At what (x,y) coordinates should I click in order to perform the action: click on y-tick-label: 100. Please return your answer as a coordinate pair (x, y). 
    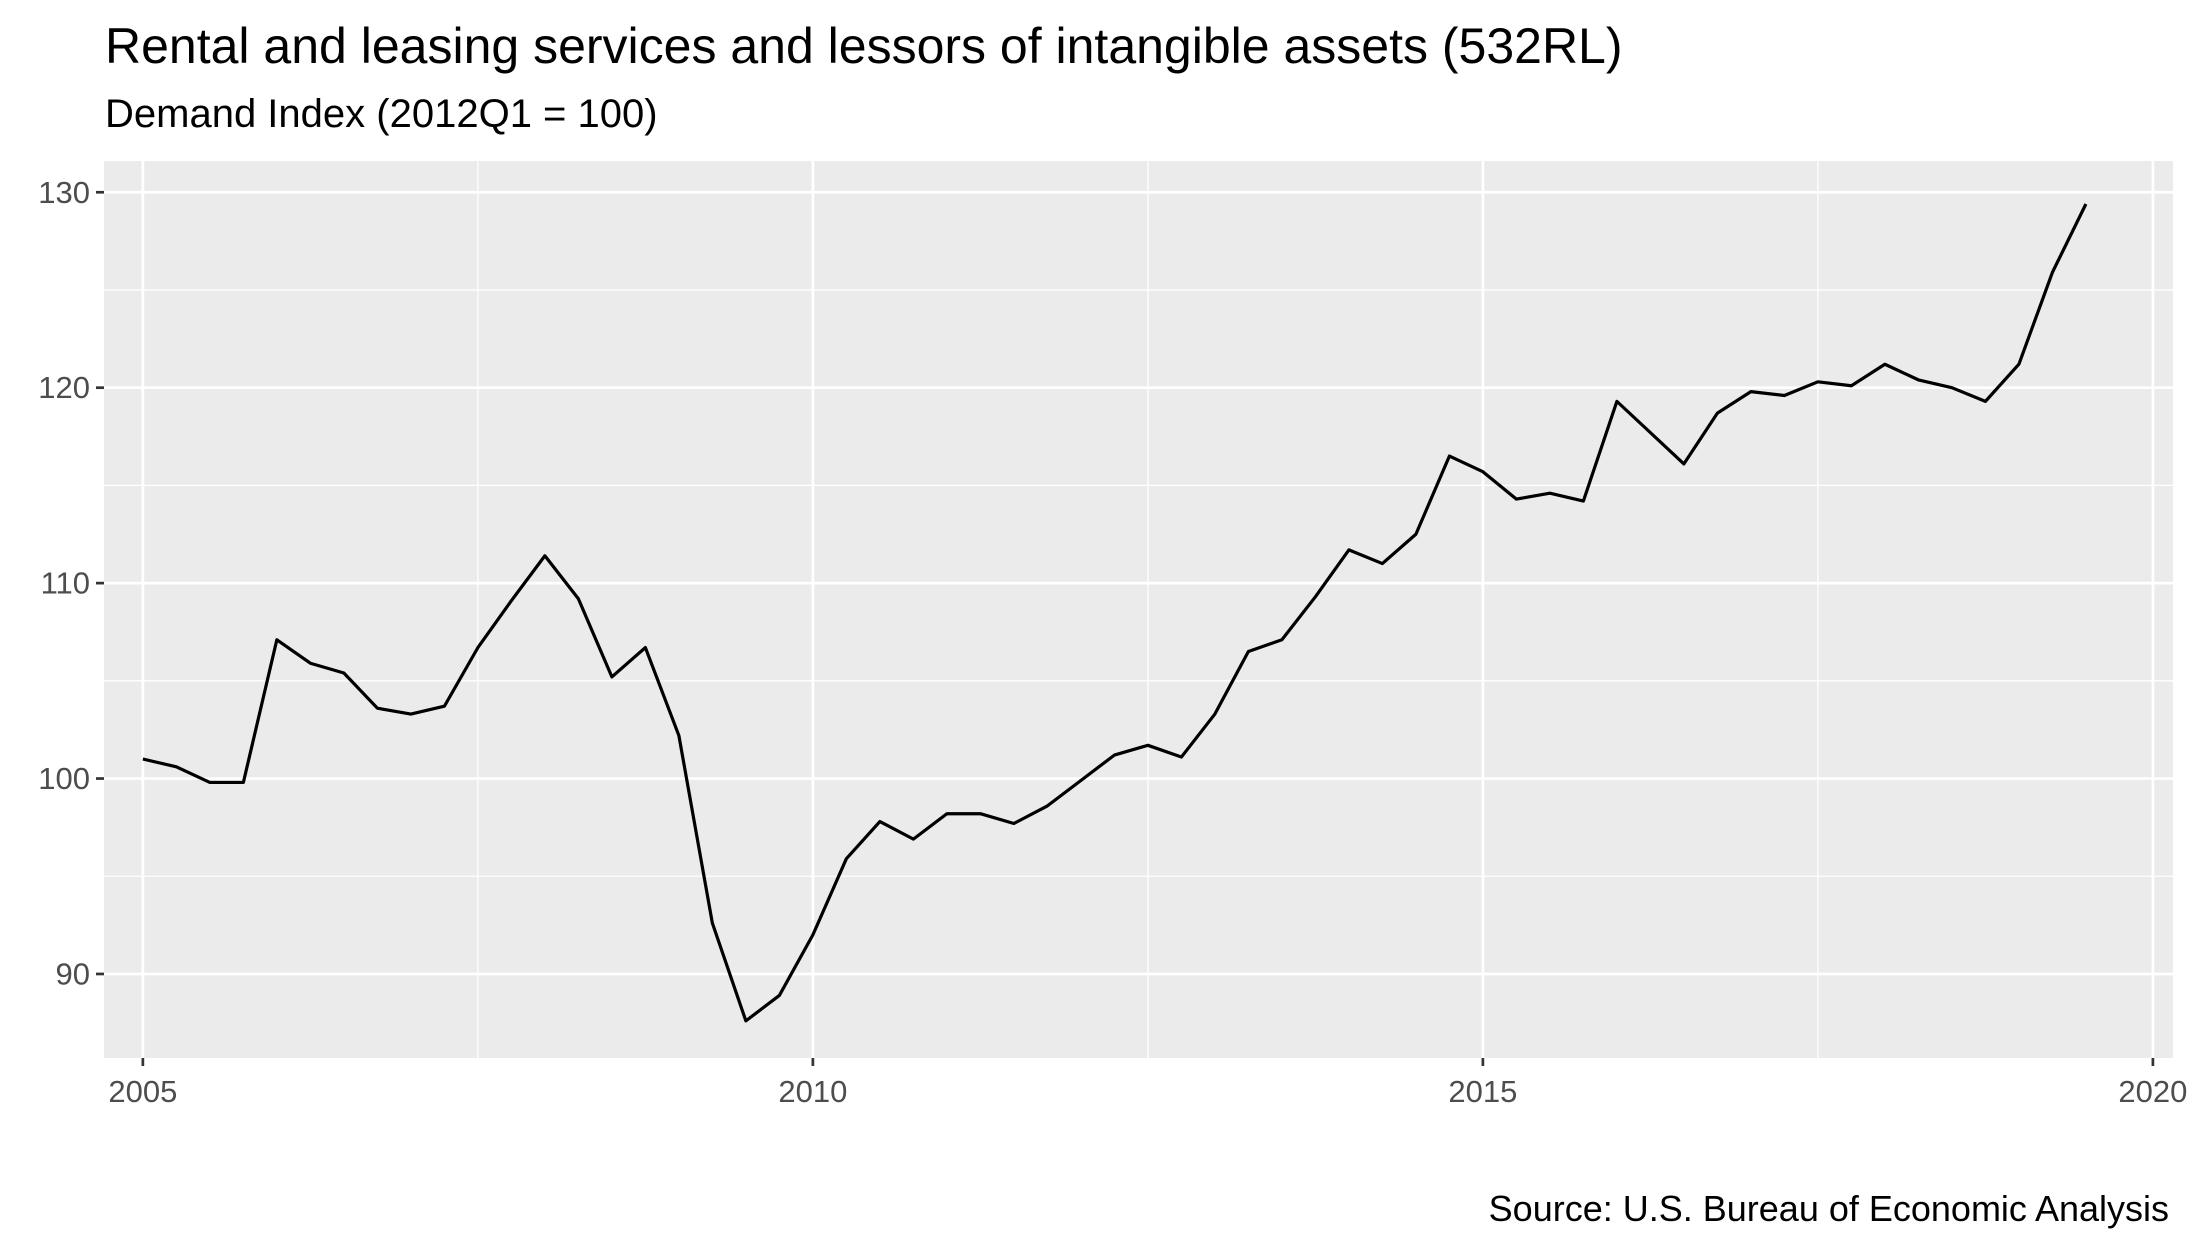
    Looking at the image, I should click on (64, 778).